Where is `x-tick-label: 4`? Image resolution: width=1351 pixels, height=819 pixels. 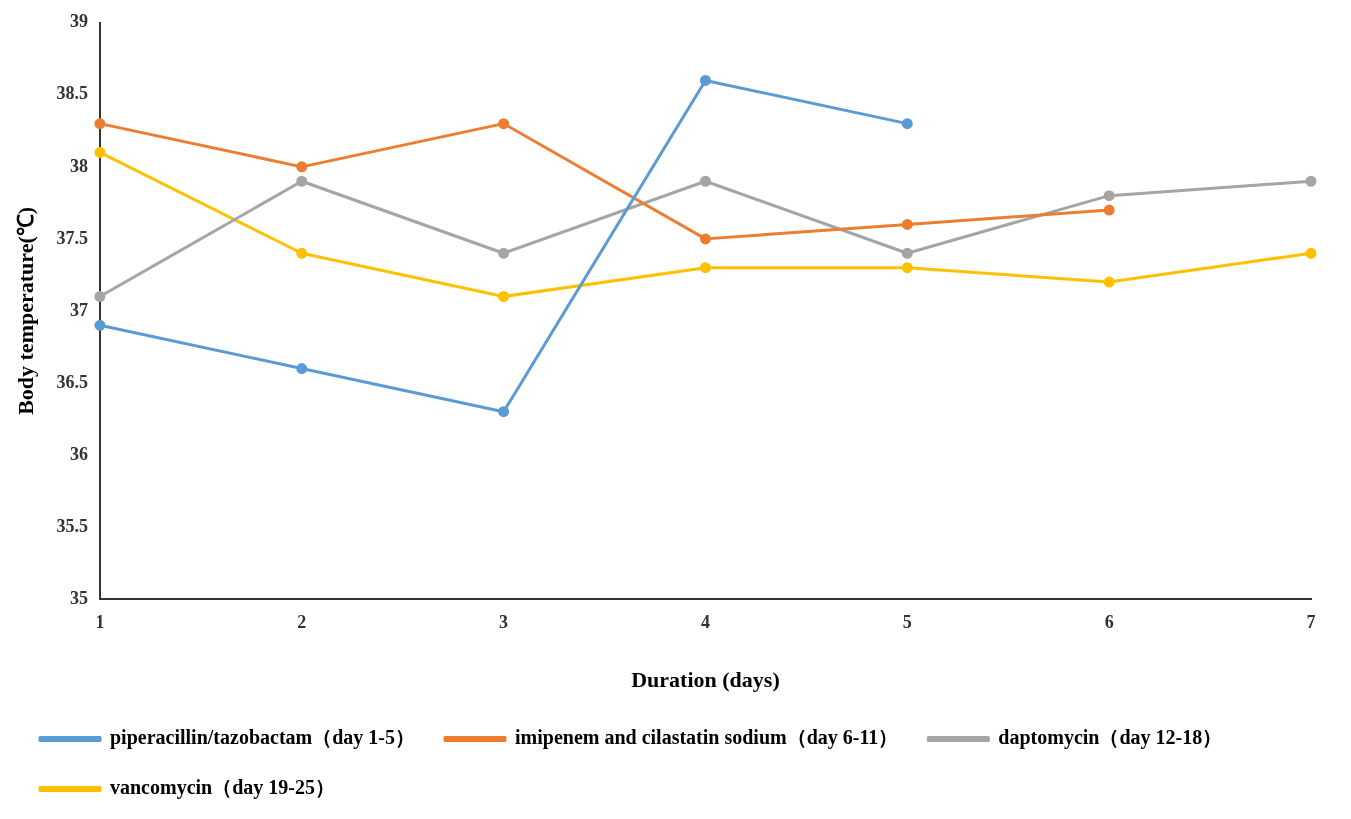
x-tick-label: 4 is located at coordinates (705, 622).